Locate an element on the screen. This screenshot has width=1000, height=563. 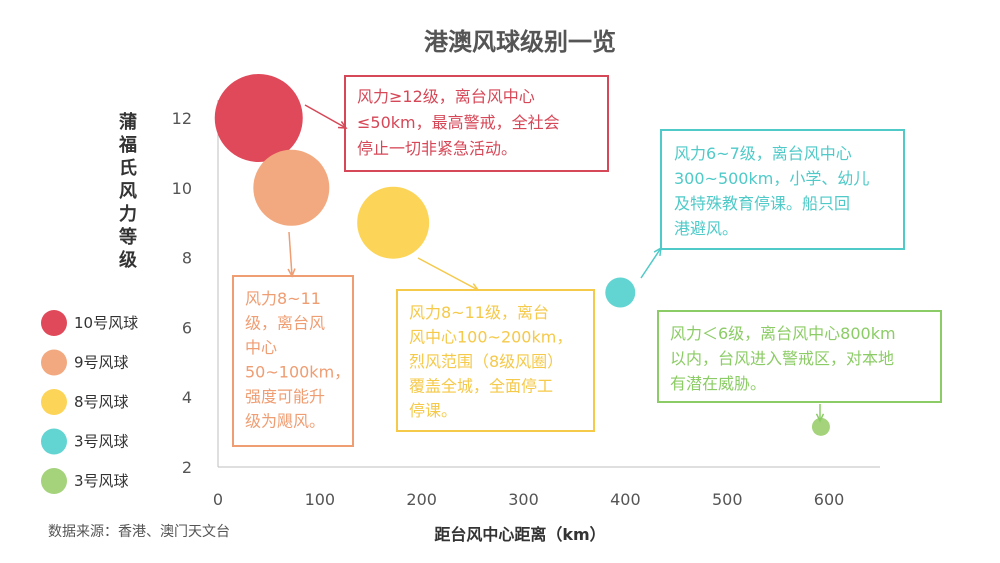
legend-label: 10号风球 is located at coordinates (106, 323).